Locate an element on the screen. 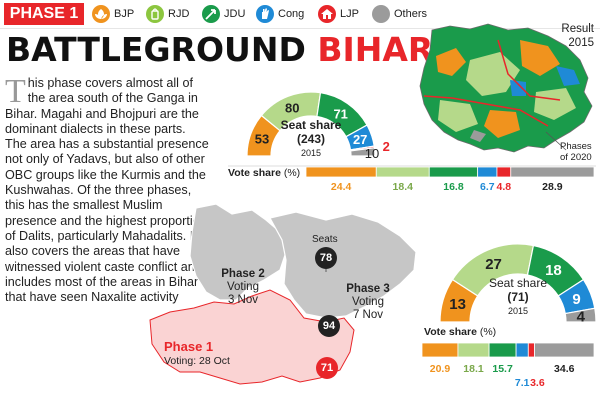  result-region-rjd2 is located at coordinates (555, 104).